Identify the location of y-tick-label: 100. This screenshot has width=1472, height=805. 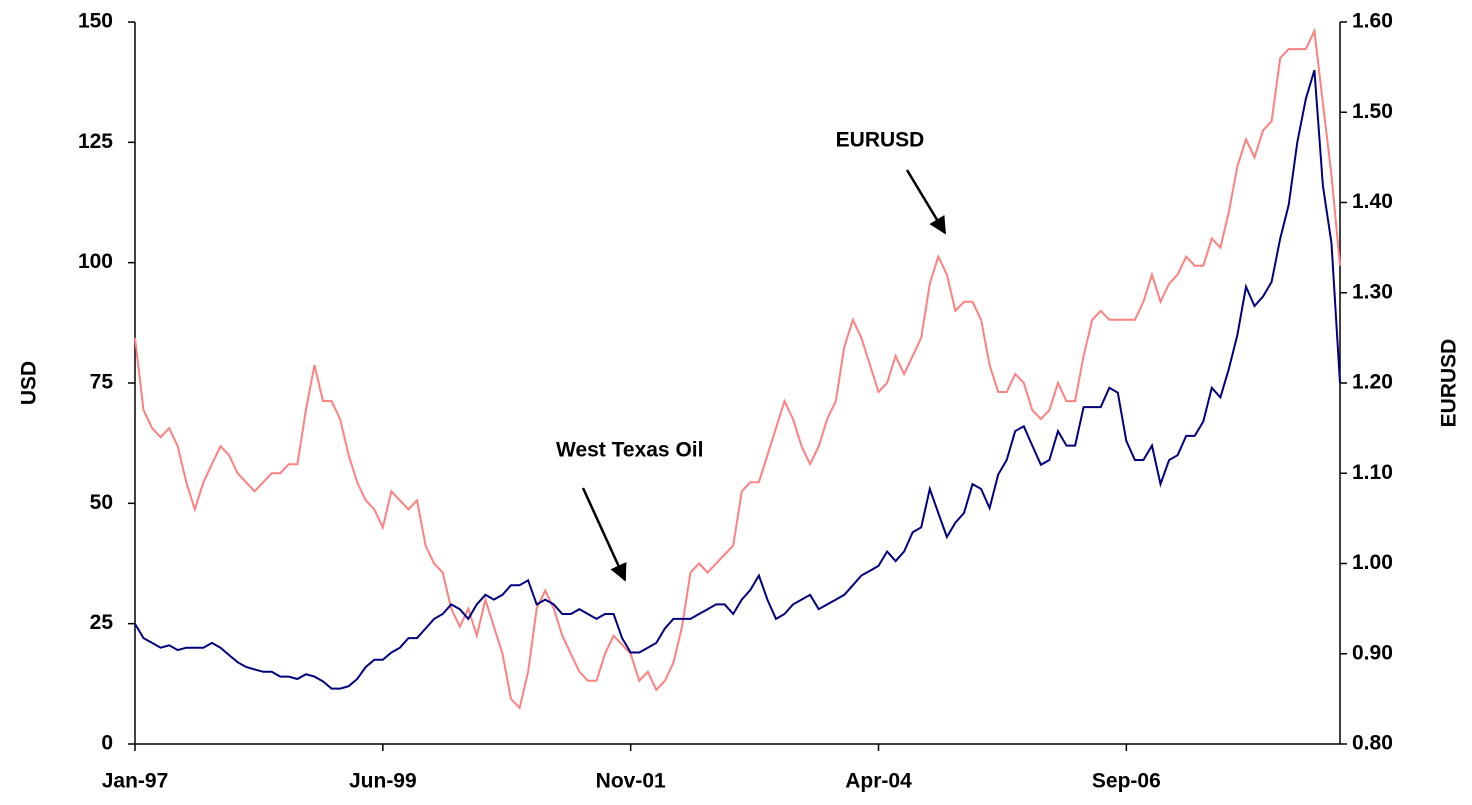
(95, 261).